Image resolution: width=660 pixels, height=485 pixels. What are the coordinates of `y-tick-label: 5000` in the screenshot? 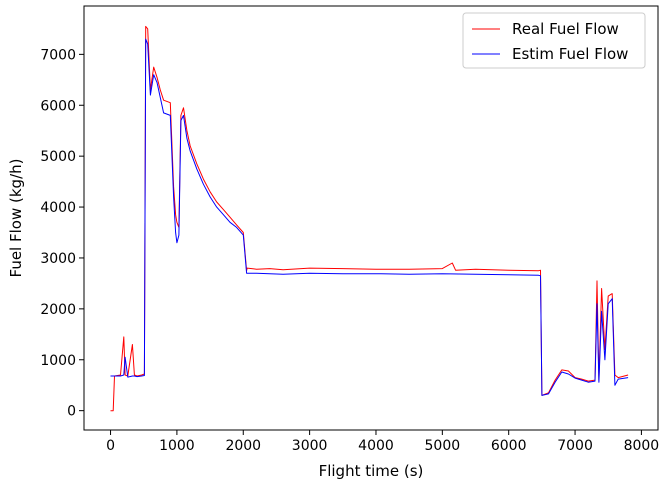 It's located at (58, 157).